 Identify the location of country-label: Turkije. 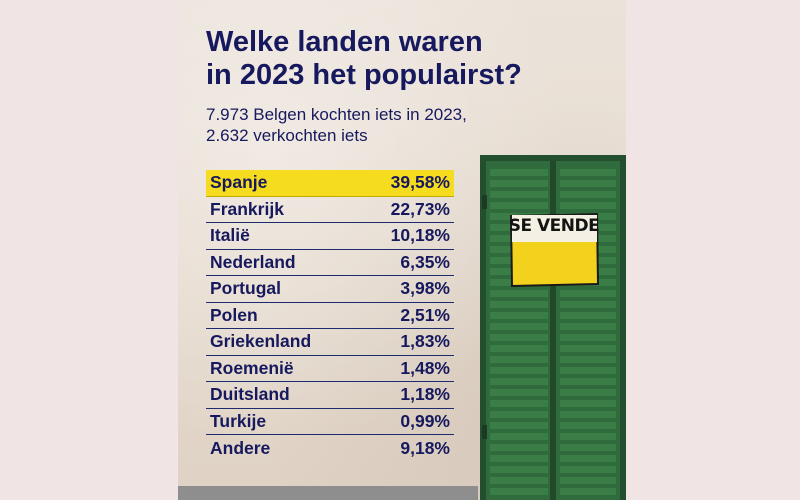
(238, 420).